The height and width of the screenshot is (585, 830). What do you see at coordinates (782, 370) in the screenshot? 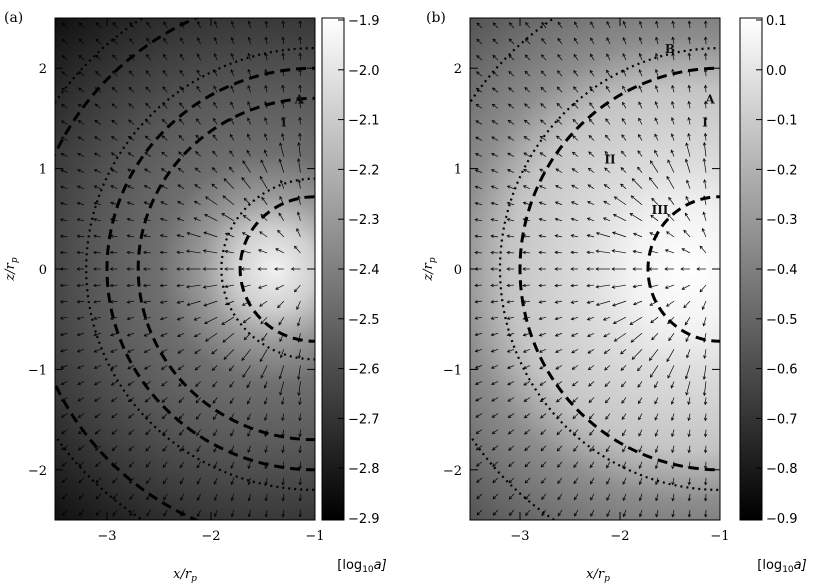
I see `colorbar-tick-label: −0.6` at bounding box center [782, 370].